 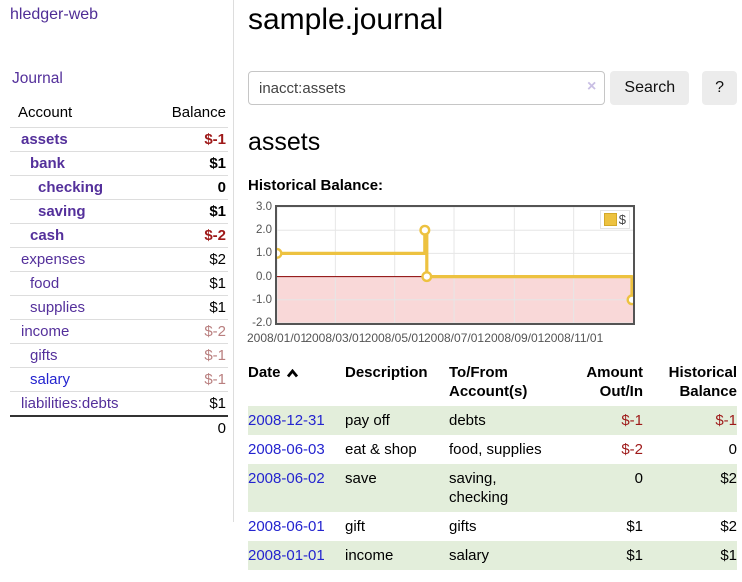 What do you see at coordinates (78, 331) in the screenshot?
I see `account-name-cell: income` at bounding box center [78, 331].